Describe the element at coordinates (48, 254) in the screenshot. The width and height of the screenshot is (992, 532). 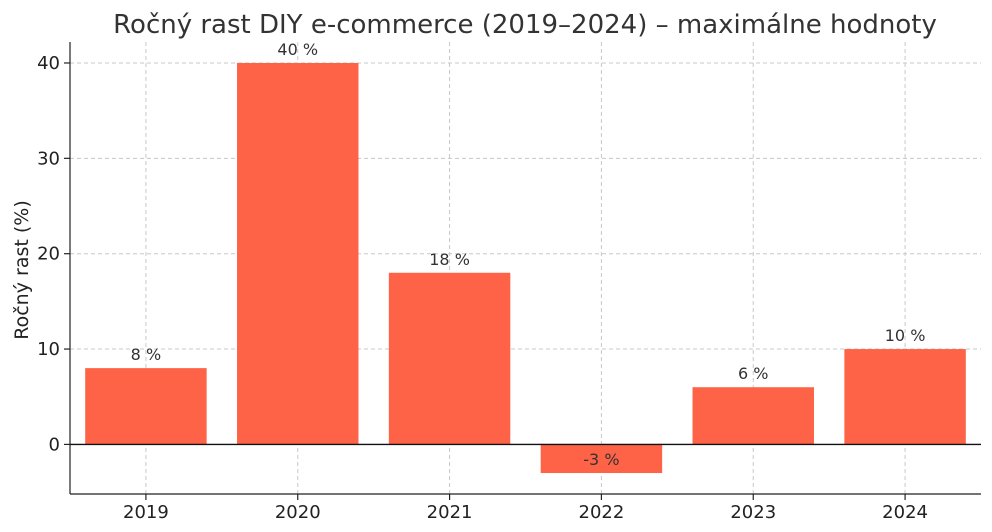
I see `y-tick-label: 20` at that location.